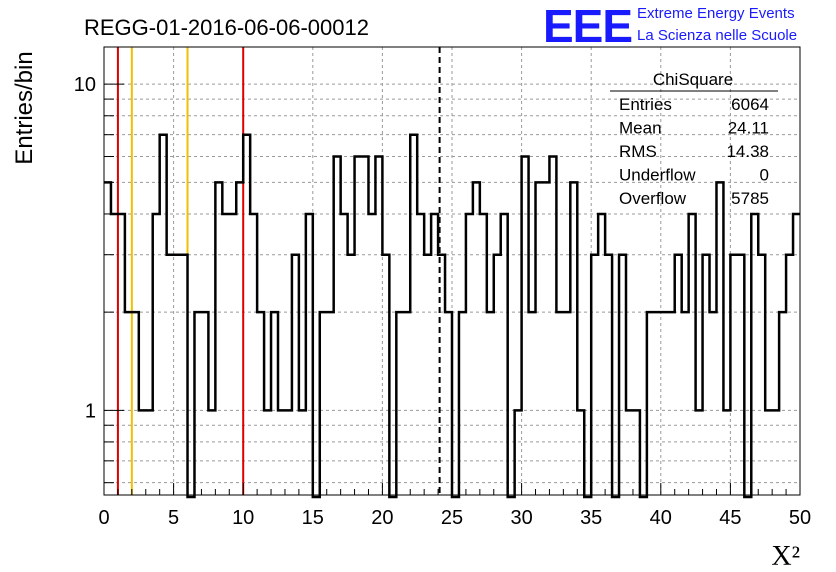 This screenshot has height=572, width=836. I want to click on x-tick-label: 10, so click(243, 518).